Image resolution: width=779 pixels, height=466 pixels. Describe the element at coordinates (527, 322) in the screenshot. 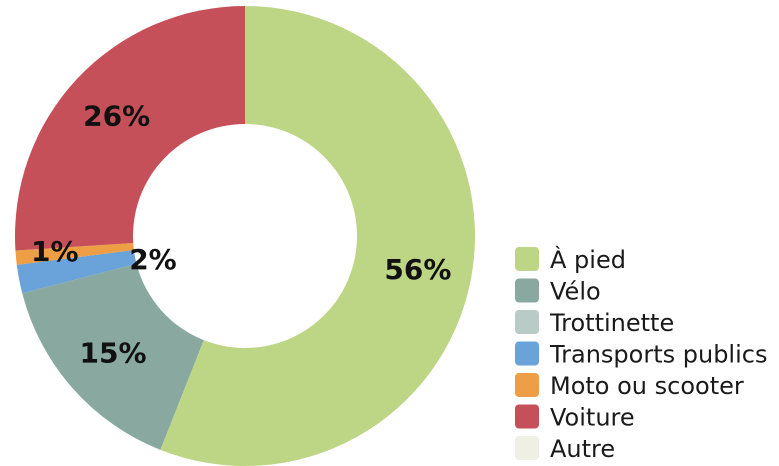

I see `legend-swatch-trottinette` at that location.